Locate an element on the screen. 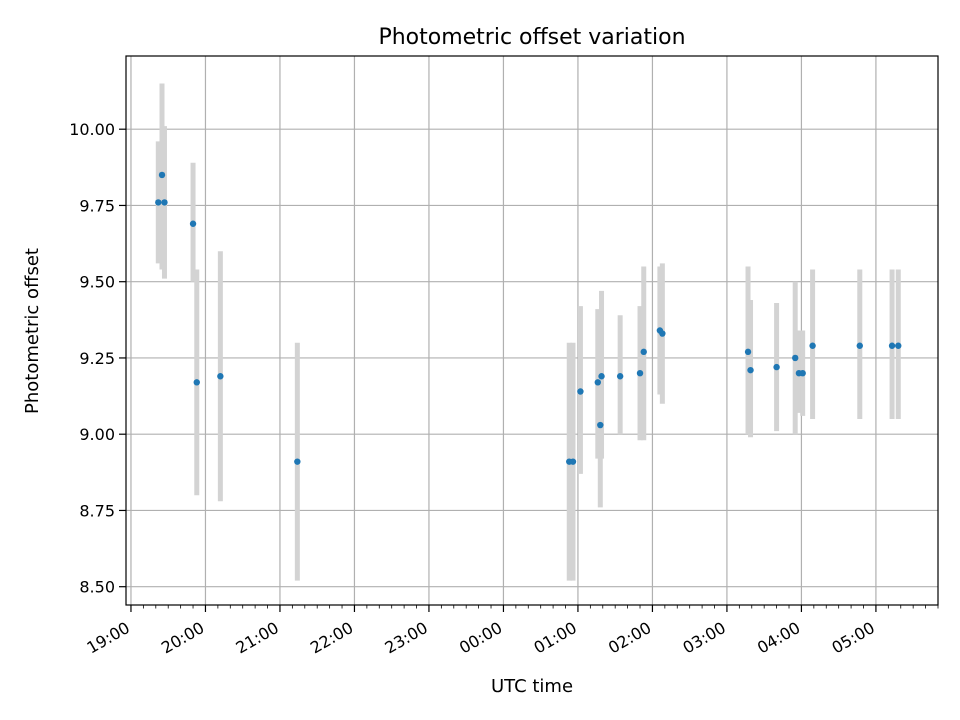 The image size is (960, 720). y-tick-label: 9.00 is located at coordinates (97, 434).